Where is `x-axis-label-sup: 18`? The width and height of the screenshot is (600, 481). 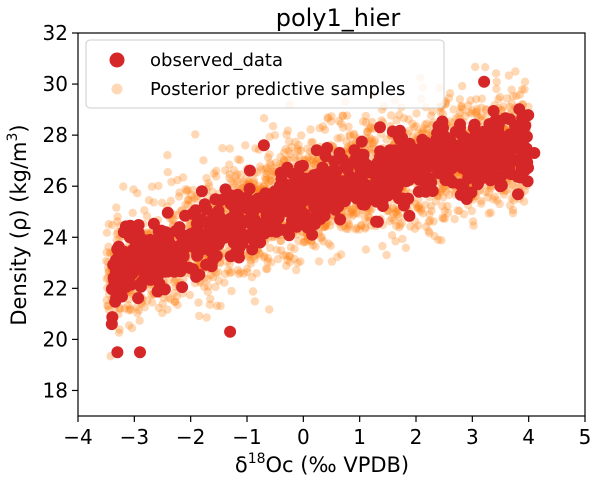 x-axis-label-sup: 18 is located at coordinates (257, 459).